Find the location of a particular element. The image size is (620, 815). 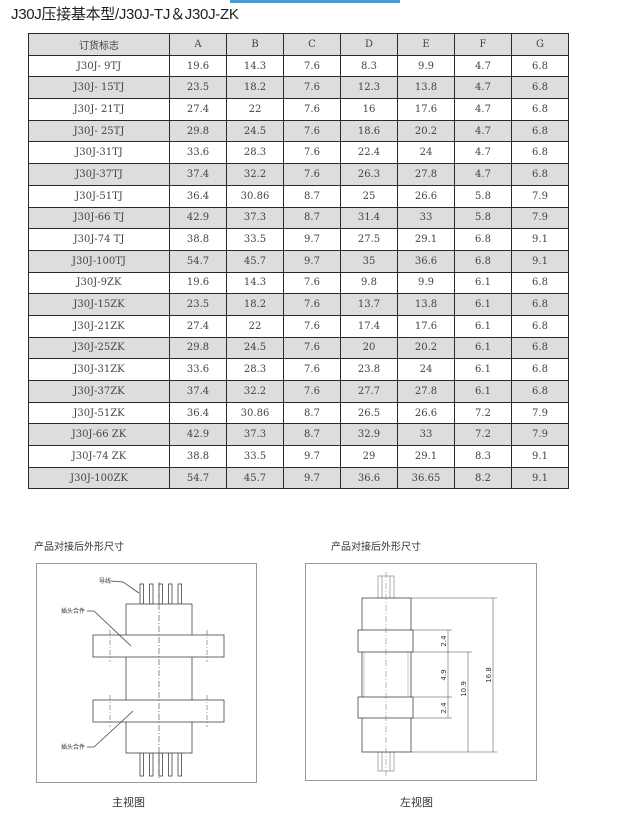

part-number-cell: J30J-21ZK is located at coordinates (99, 326).